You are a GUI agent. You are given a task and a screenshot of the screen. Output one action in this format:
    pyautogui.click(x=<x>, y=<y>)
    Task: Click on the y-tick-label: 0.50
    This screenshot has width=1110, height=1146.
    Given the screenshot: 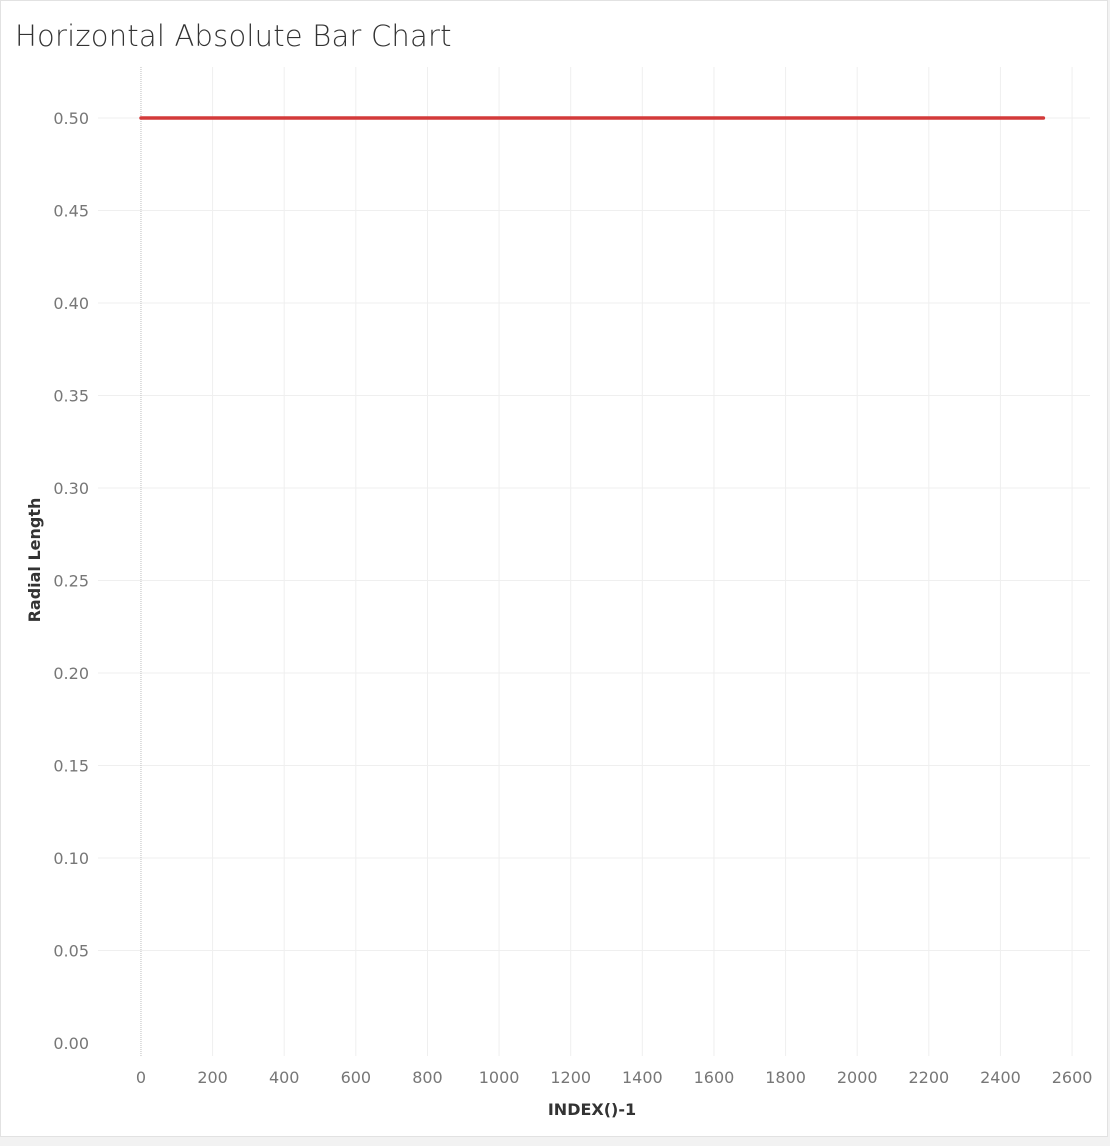 What is the action you would take?
    pyautogui.click(x=71, y=118)
    